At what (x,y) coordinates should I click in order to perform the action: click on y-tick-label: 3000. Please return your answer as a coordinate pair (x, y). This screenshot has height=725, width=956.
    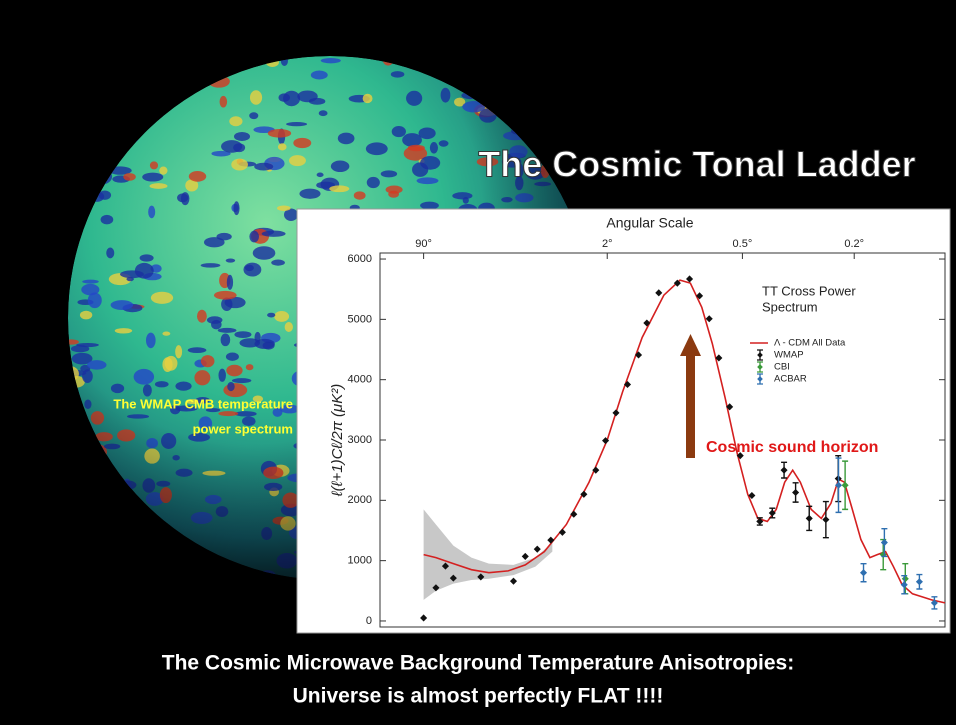
    Looking at the image, I should click on (360, 440).